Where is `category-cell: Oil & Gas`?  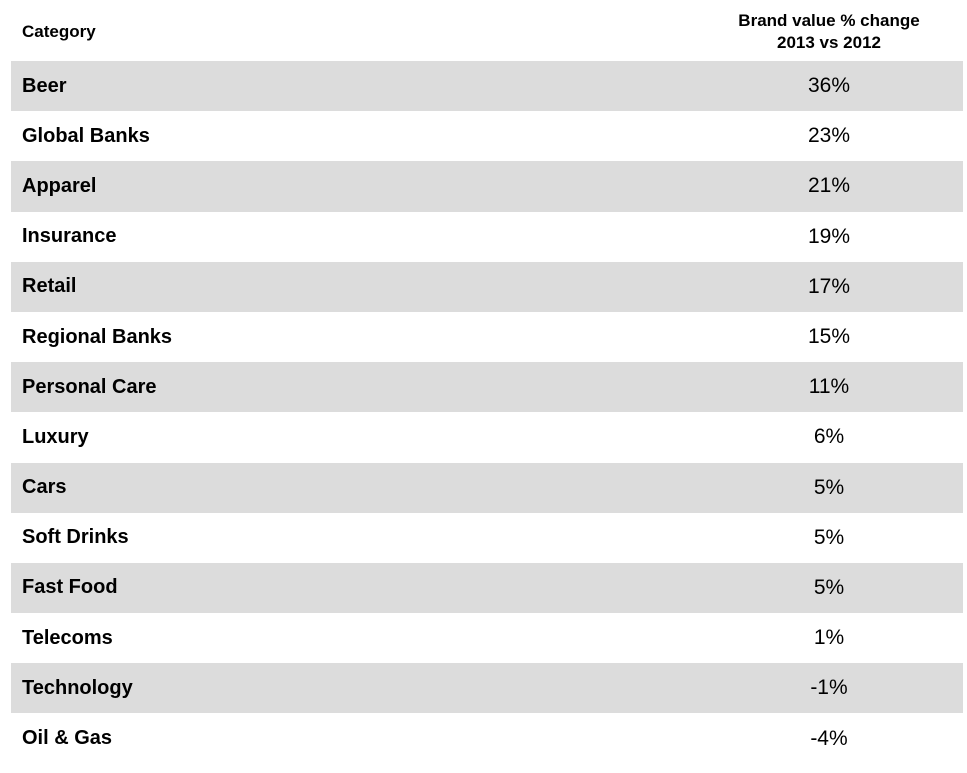
category-cell: Oil & Gas is located at coordinates (67, 738).